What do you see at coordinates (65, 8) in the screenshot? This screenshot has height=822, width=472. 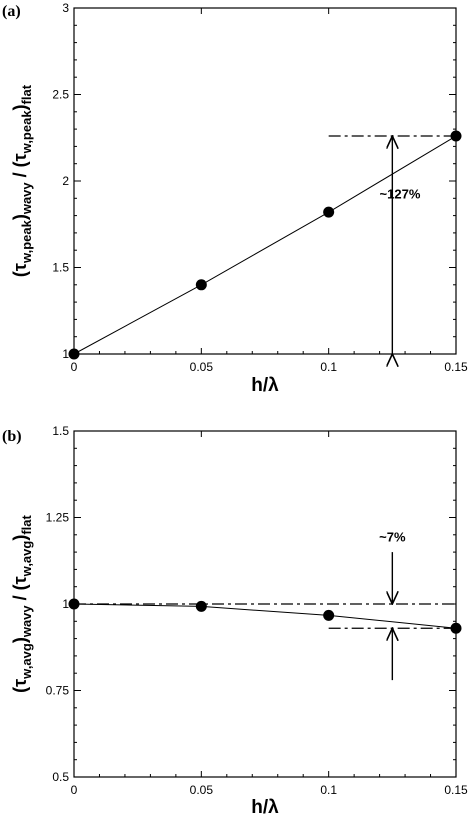 I see `y-tick-label: 3` at bounding box center [65, 8].